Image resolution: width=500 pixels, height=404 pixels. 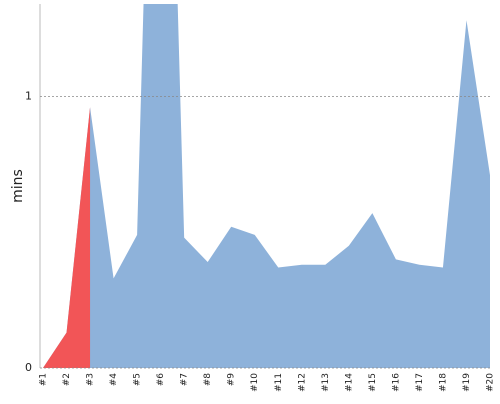 I want to click on x-tick-label: #19, so click(x=467, y=382).